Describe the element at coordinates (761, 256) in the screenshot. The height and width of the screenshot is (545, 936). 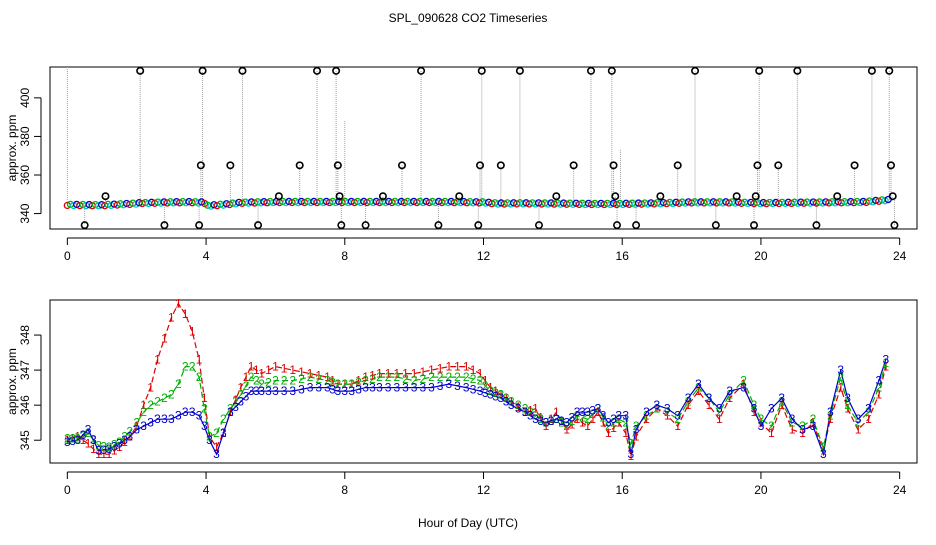
I see `x-tick-label: 20` at that location.